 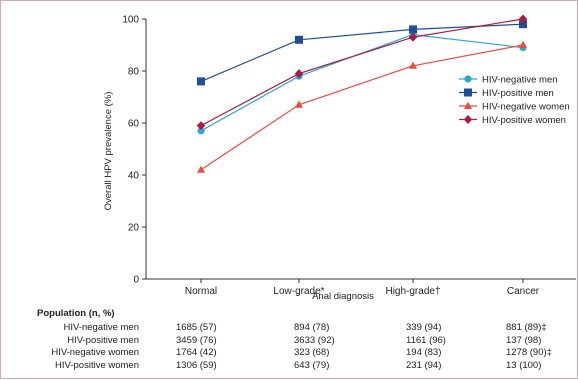 What do you see at coordinates (312, 327) in the screenshot?
I see `population-cell: 894 (78)` at bounding box center [312, 327].